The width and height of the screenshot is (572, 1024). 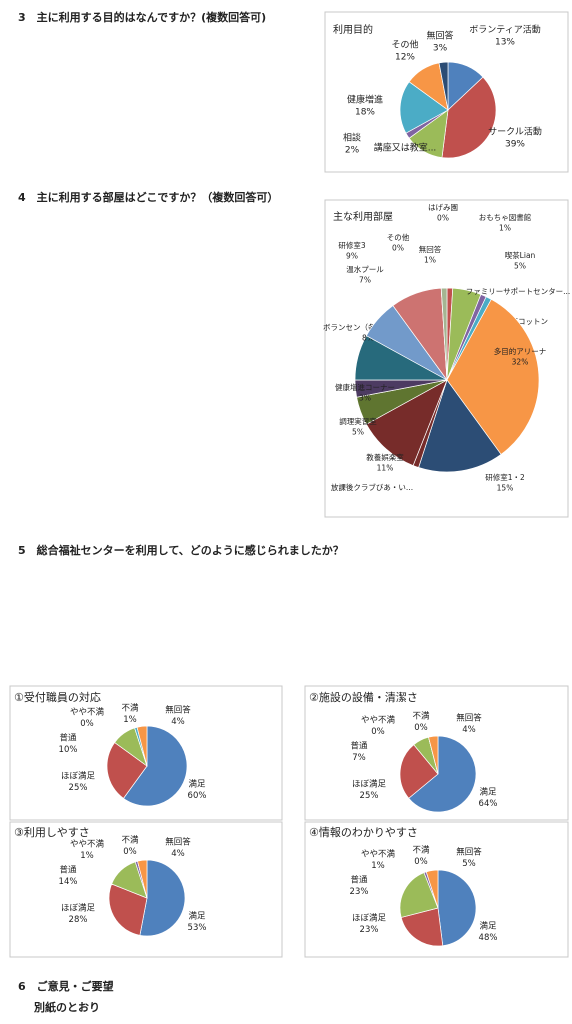 I want to click on slice-value-label: 18%, so click(x=365, y=113).